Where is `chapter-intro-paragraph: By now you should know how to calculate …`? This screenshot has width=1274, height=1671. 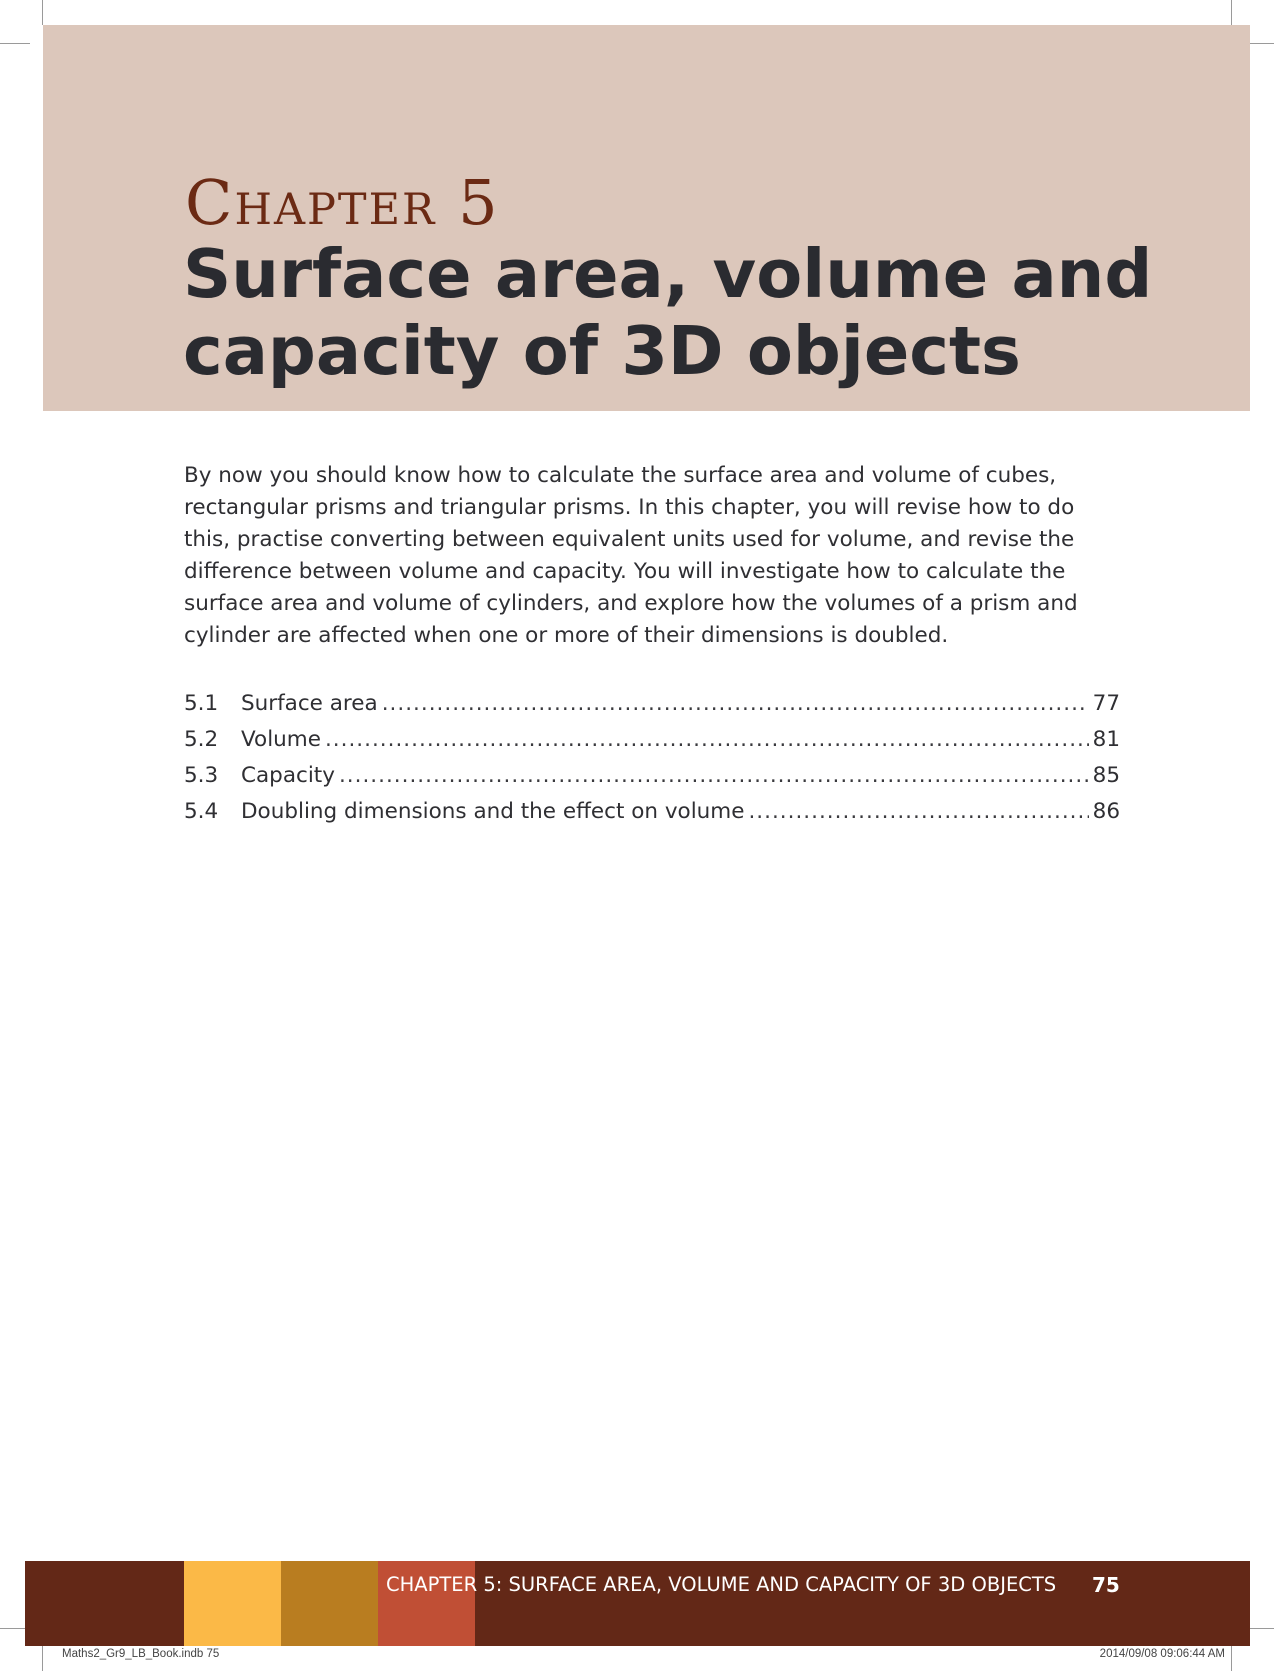 chapter-intro-paragraph: By now you should know how to calculate … is located at coordinates (631, 555).